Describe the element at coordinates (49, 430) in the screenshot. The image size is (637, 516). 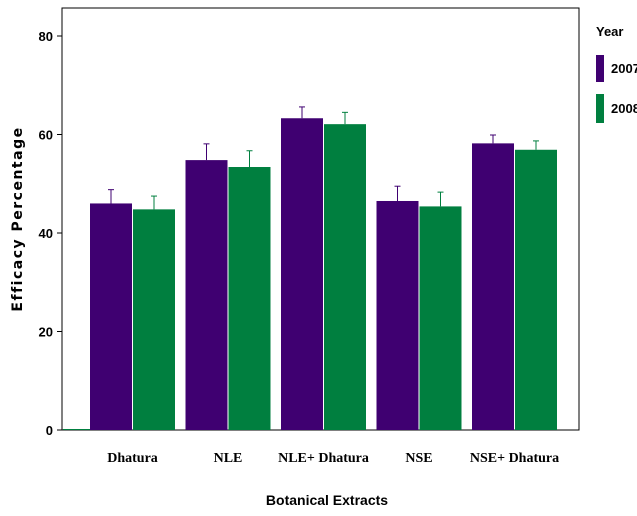
I see `y-tick-label: 0` at that location.